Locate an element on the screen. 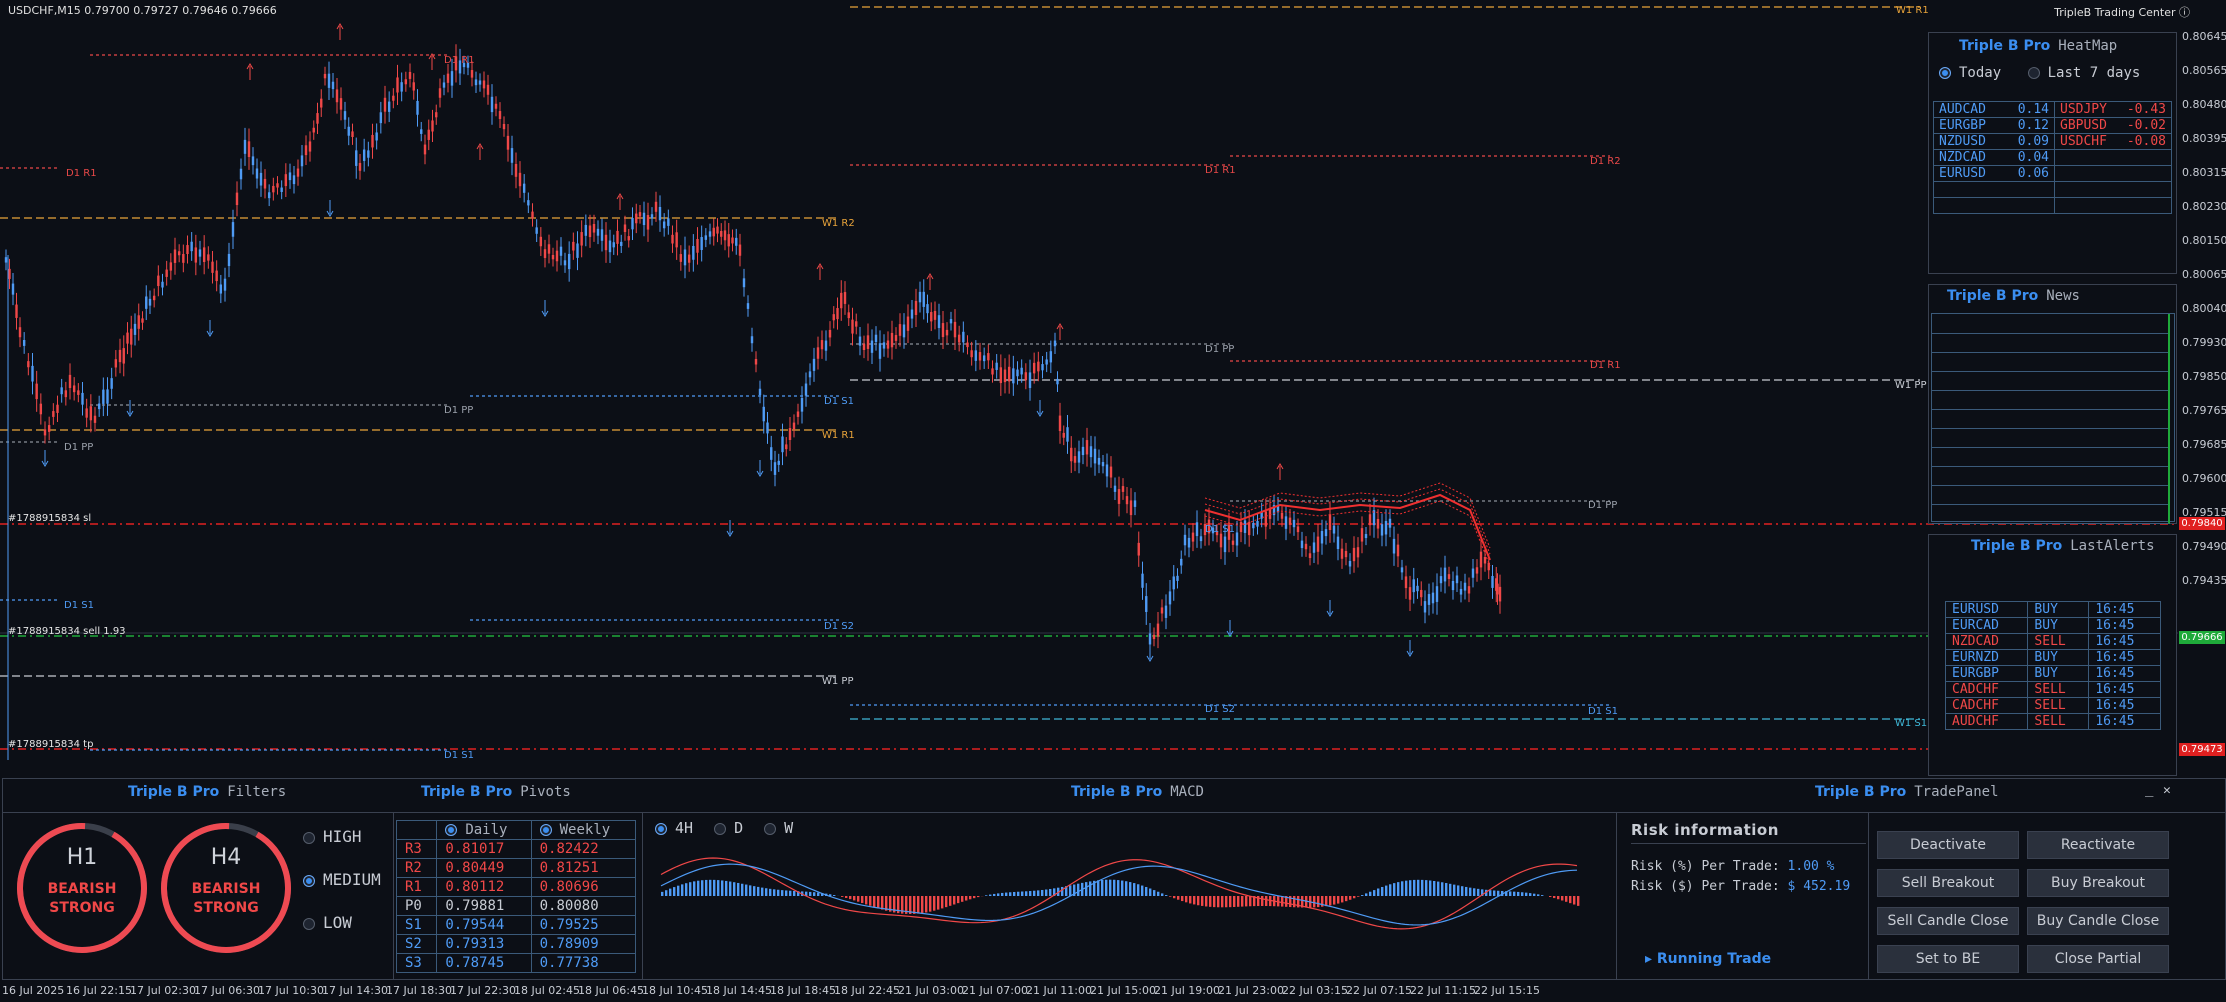  news-name: News is located at coordinates (2063, 296).